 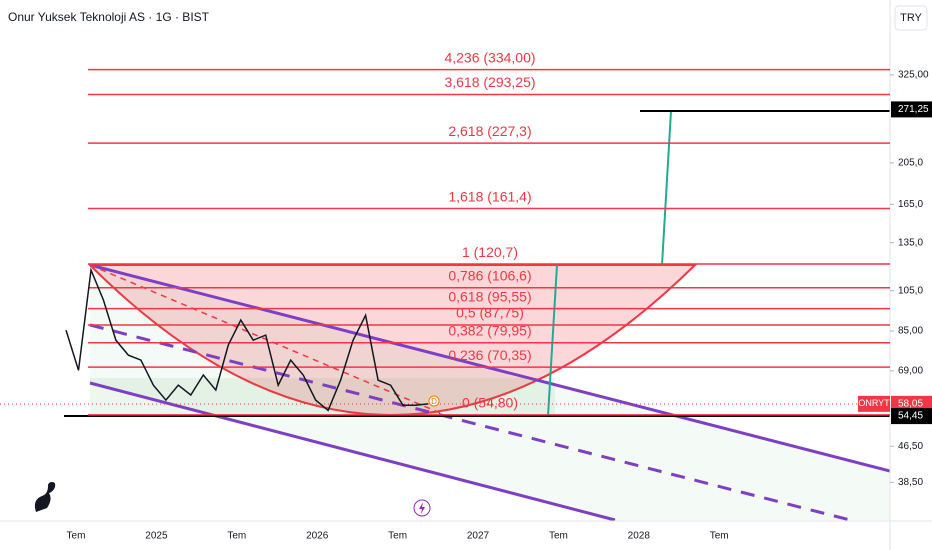 What do you see at coordinates (910, 290) in the screenshot?
I see `y-tick-label: 105,0` at bounding box center [910, 290].